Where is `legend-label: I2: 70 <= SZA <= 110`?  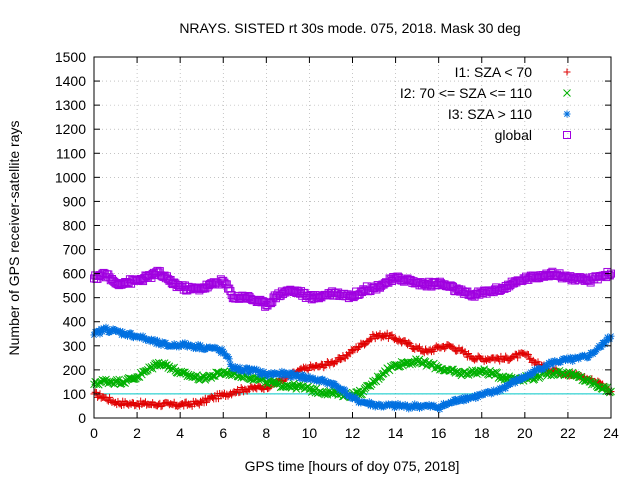 legend-label: I2: 70 <= SZA <= 110 is located at coordinates (466, 93).